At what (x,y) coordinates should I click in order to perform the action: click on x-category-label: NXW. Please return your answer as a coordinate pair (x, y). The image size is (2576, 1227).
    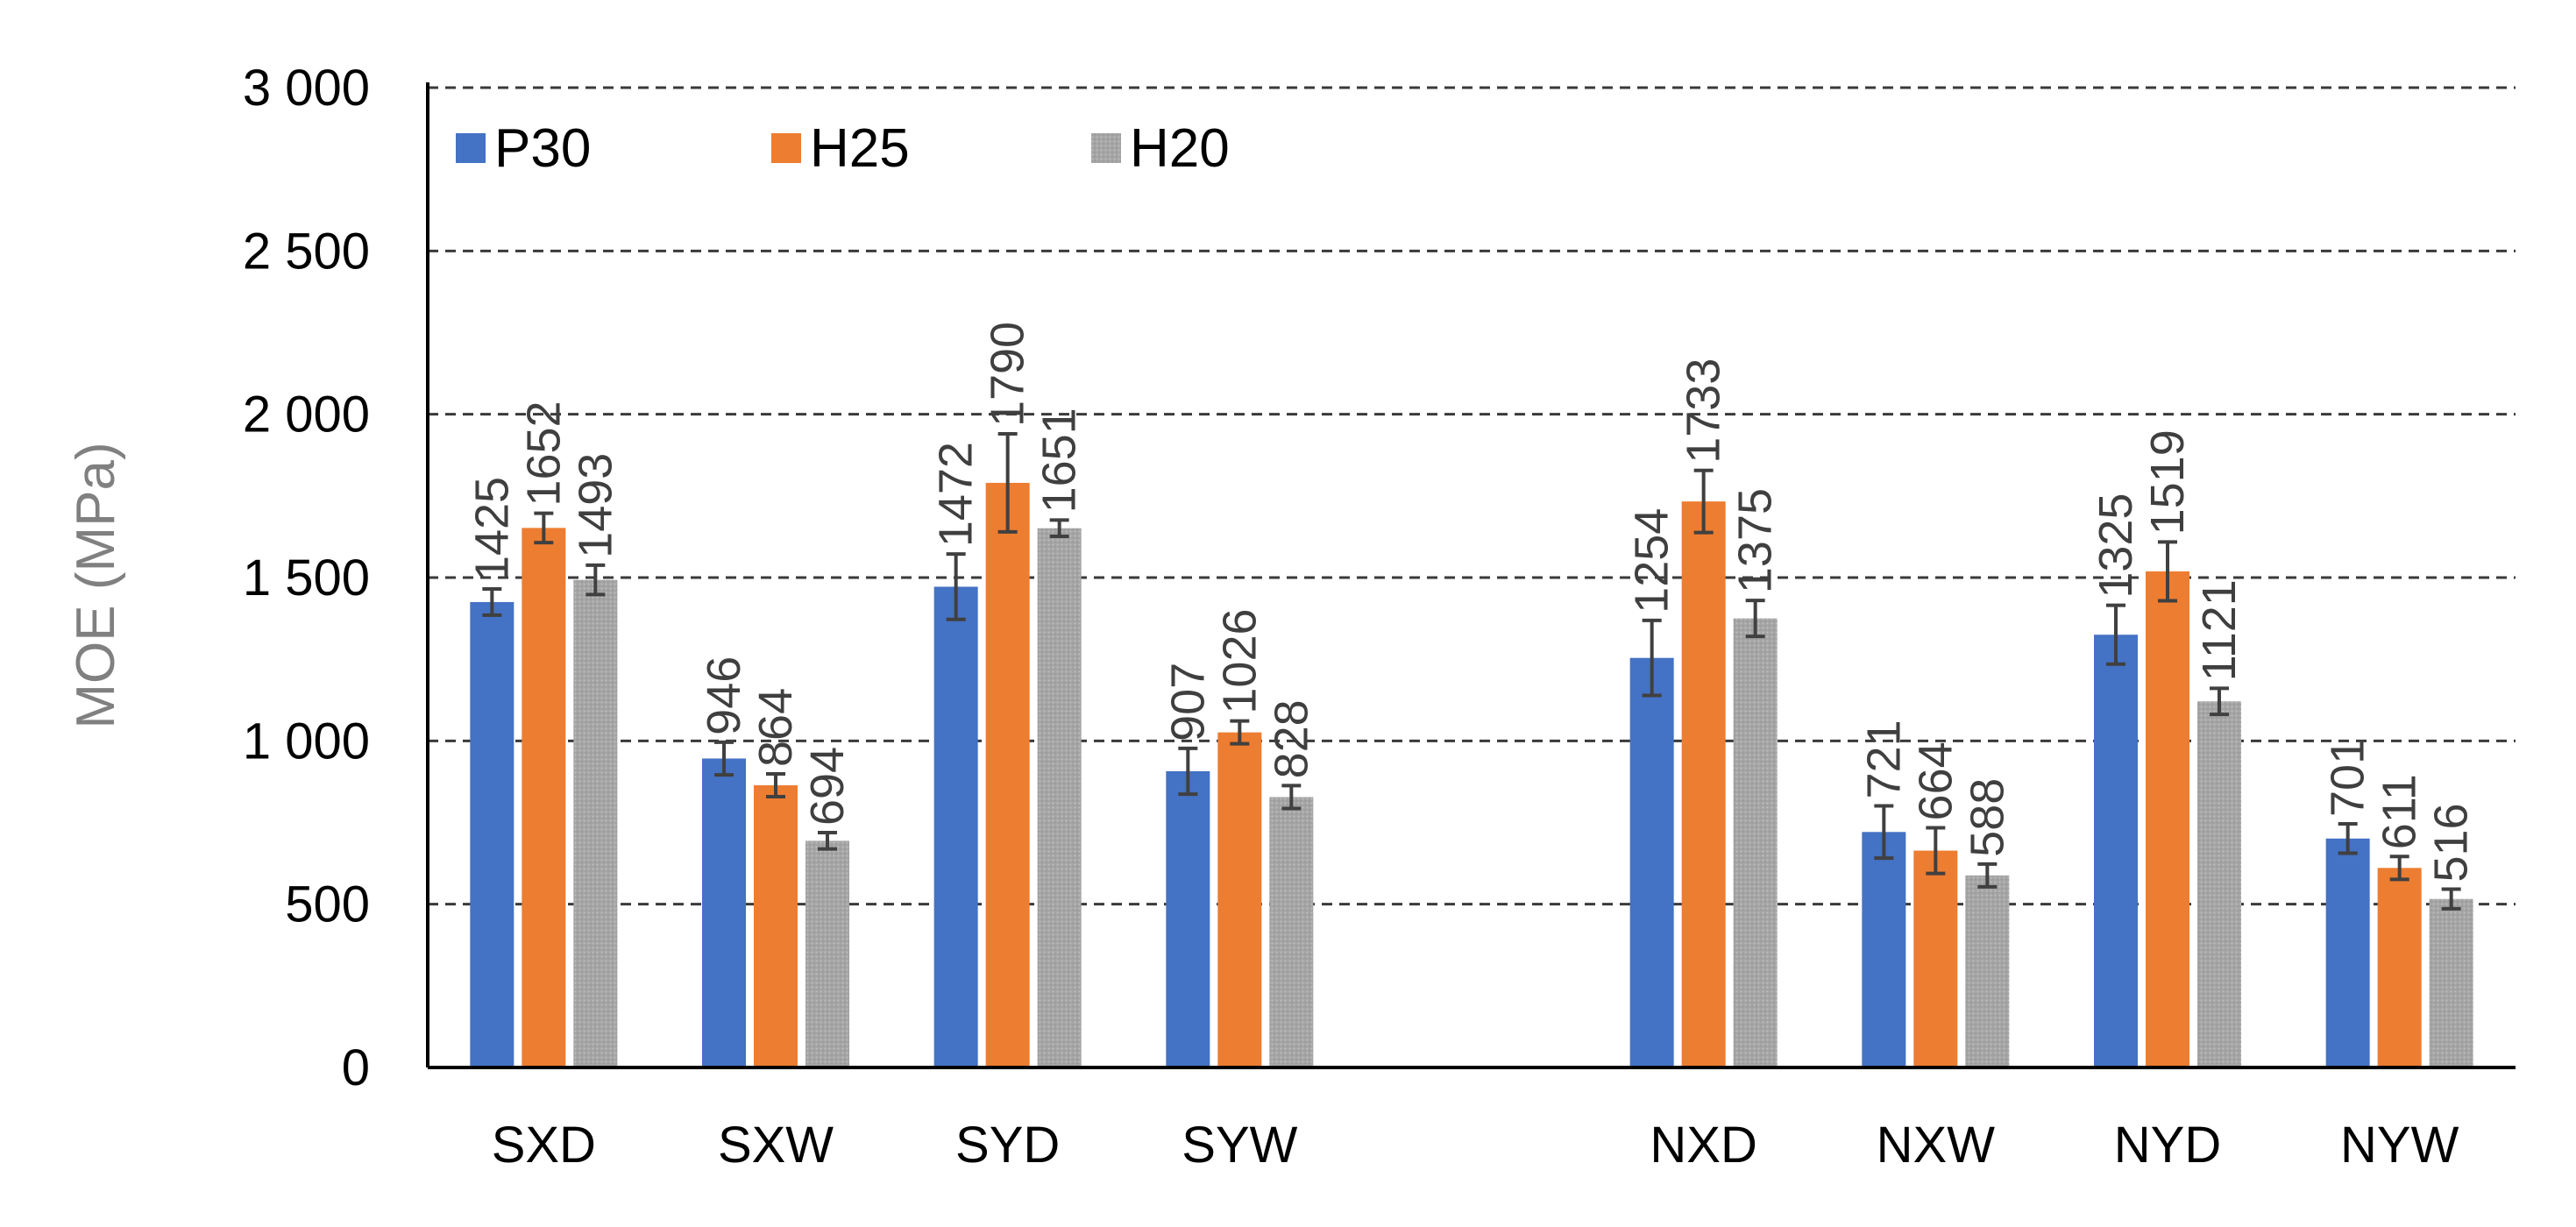
    Looking at the image, I should click on (1937, 1145).